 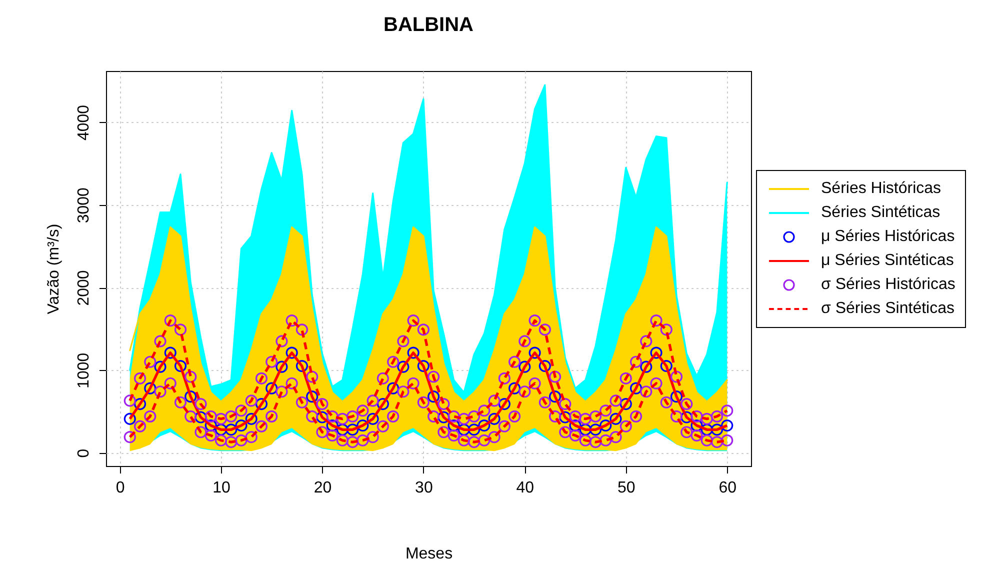 What do you see at coordinates (727, 488) in the screenshot?
I see `x-tick-label: 60` at bounding box center [727, 488].